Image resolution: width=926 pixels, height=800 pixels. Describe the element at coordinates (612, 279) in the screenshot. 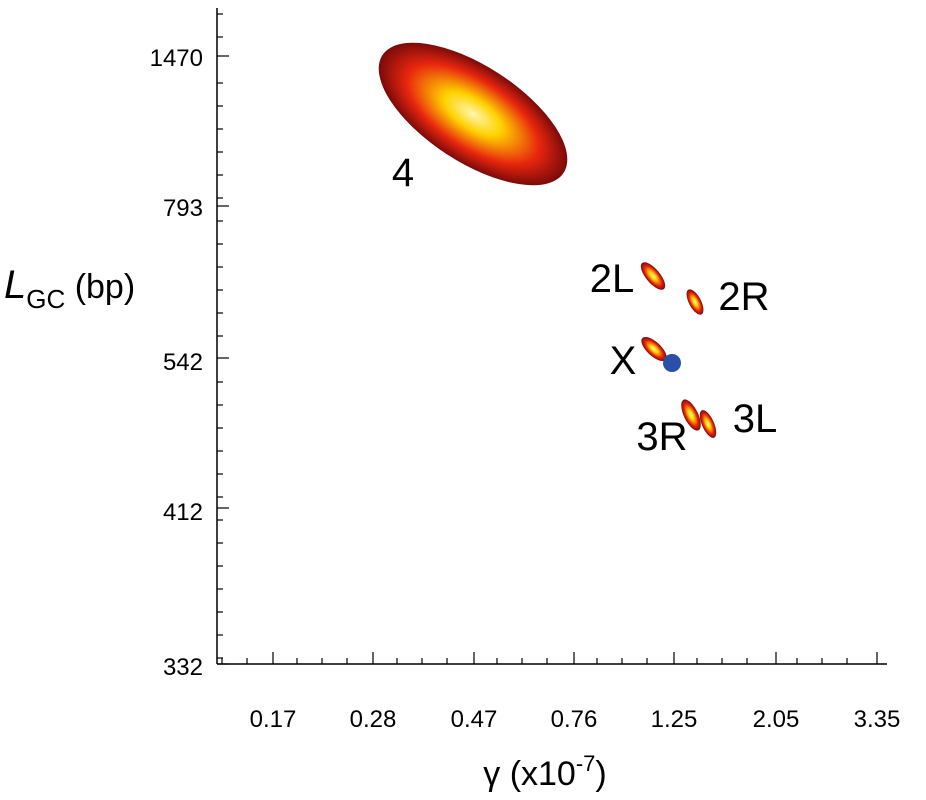

I see `region-label-2L: 2L` at that location.